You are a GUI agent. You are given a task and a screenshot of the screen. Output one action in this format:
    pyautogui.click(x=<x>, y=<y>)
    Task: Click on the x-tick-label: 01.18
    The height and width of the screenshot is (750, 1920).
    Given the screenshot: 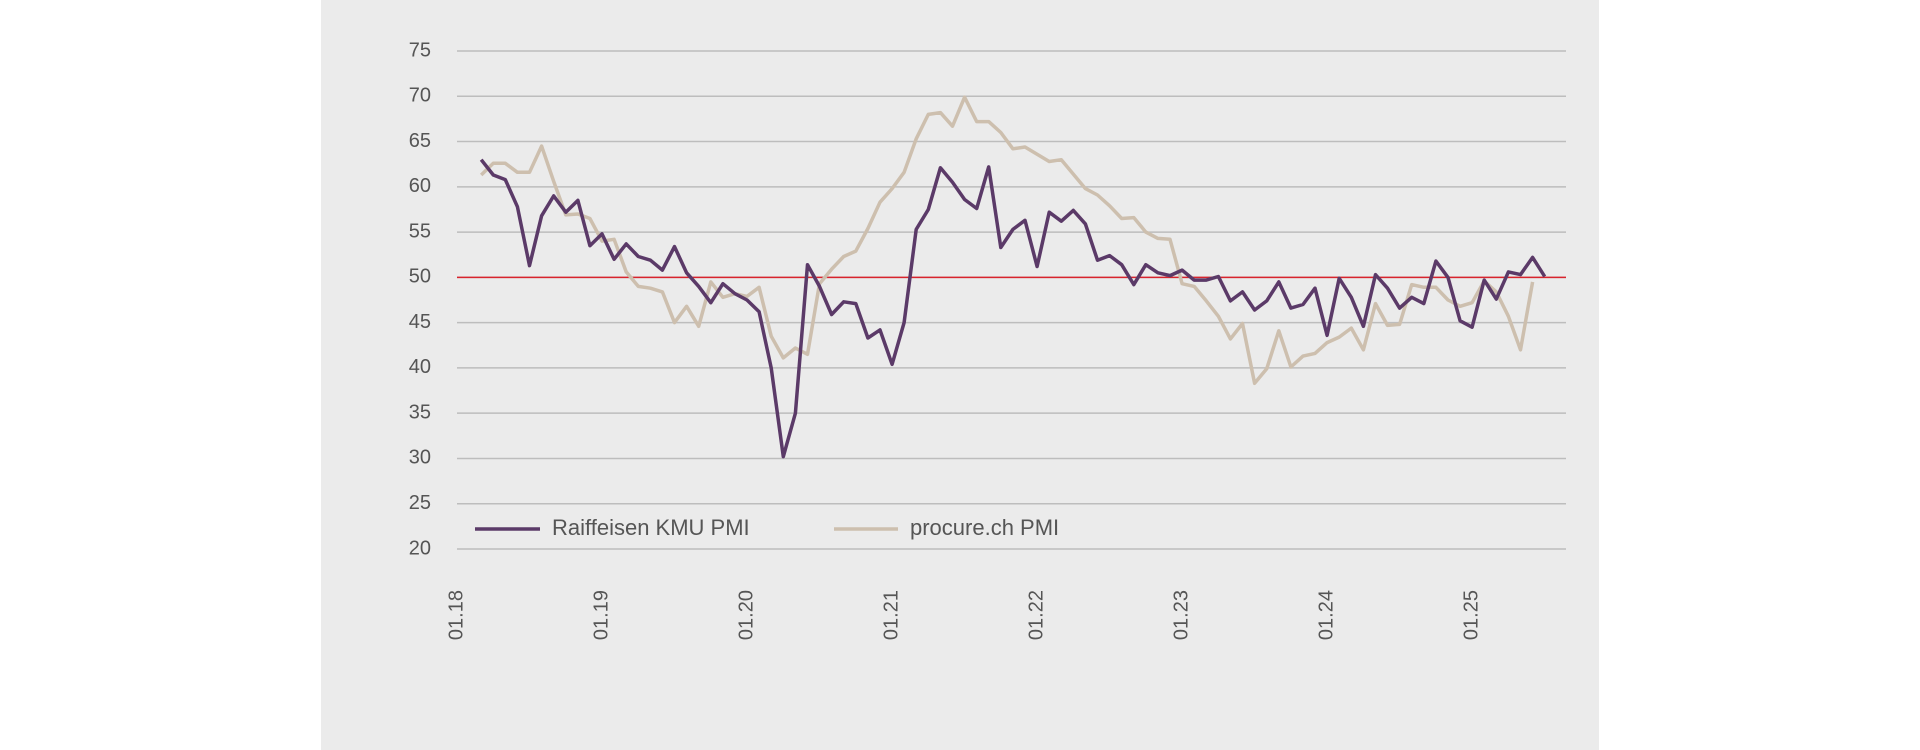 What is the action you would take?
    pyautogui.click(x=456, y=615)
    